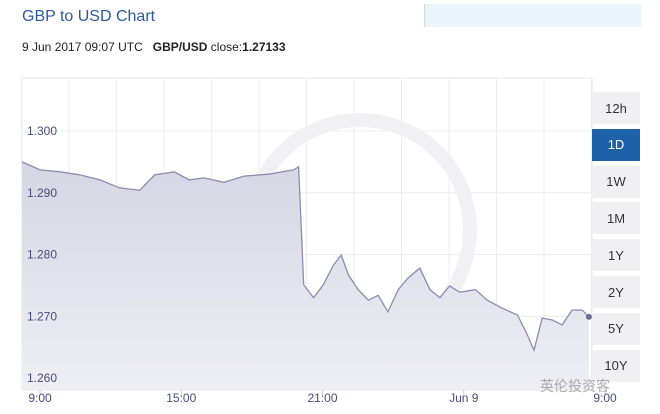 The image size is (660, 414). What do you see at coordinates (616, 292) in the screenshot?
I see `range-button-2Y: 2Y` at bounding box center [616, 292].